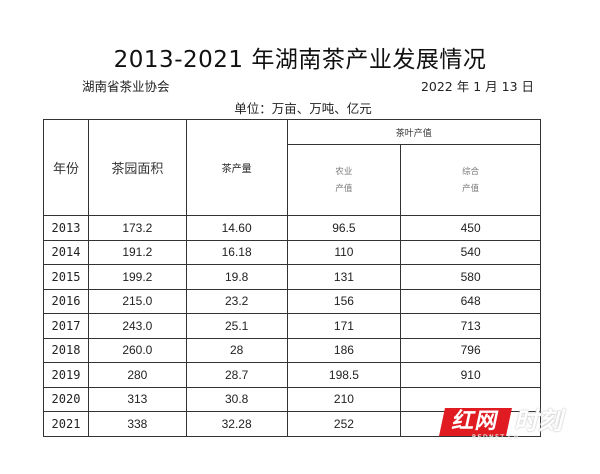 This screenshot has height=474, width=600. I want to click on cell-year: 2017, so click(66, 326).